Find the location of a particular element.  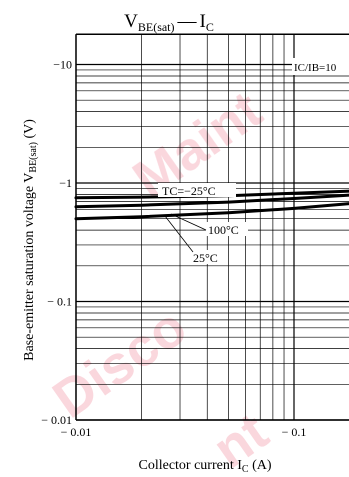

annotation-label: 25°C is located at coordinates (205, 258).